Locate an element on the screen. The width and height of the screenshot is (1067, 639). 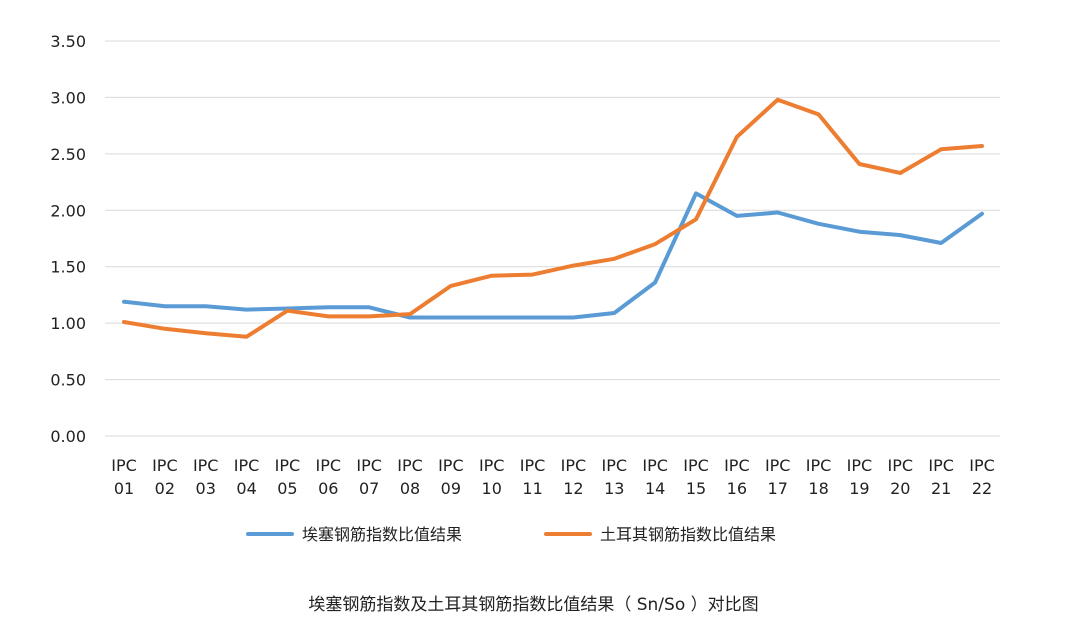
x-tick-label-number: 19 is located at coordinates (859, 488).